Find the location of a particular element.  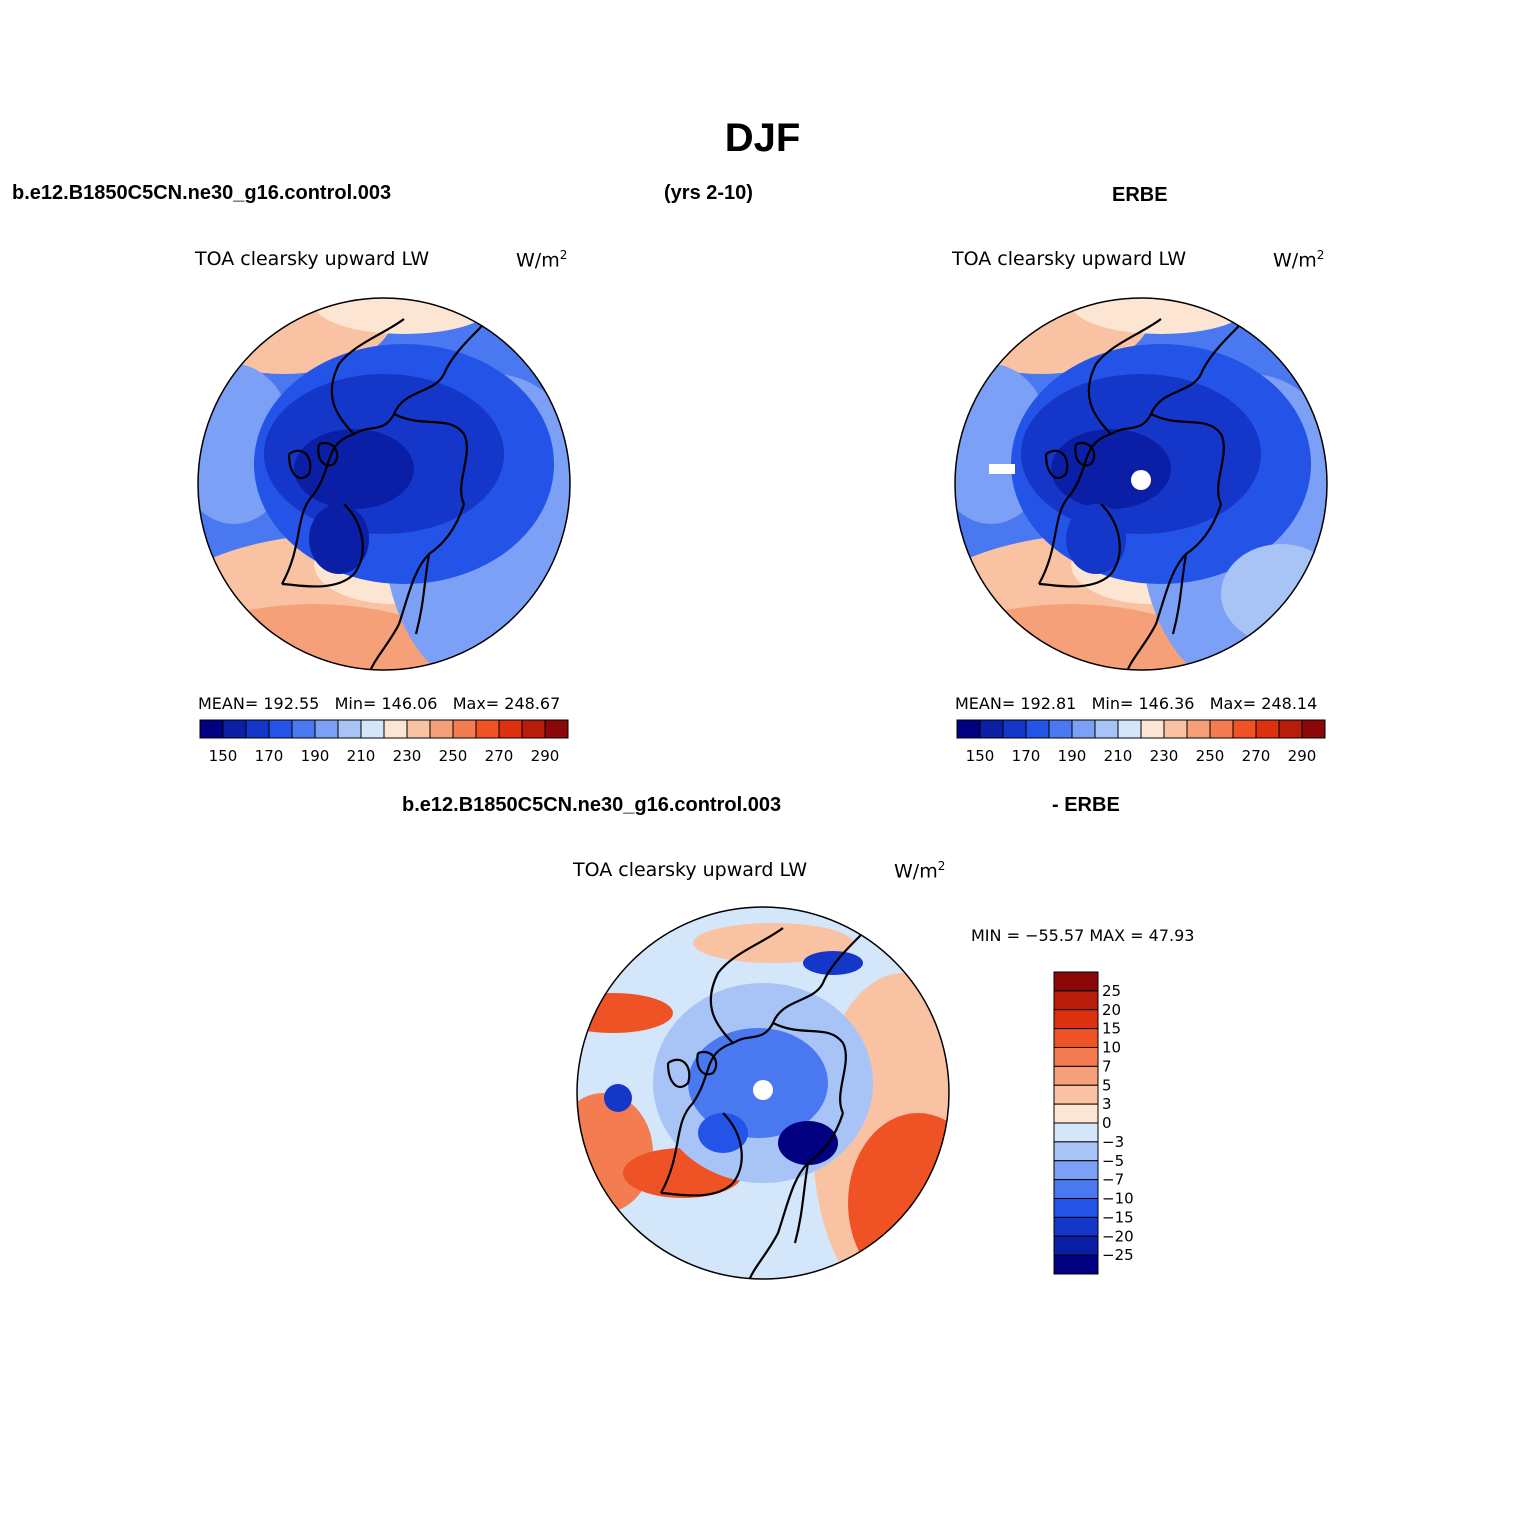

diff-minmax: MIN = −55.57 MAX = 47.93 is located at coordinates (1083, 935).